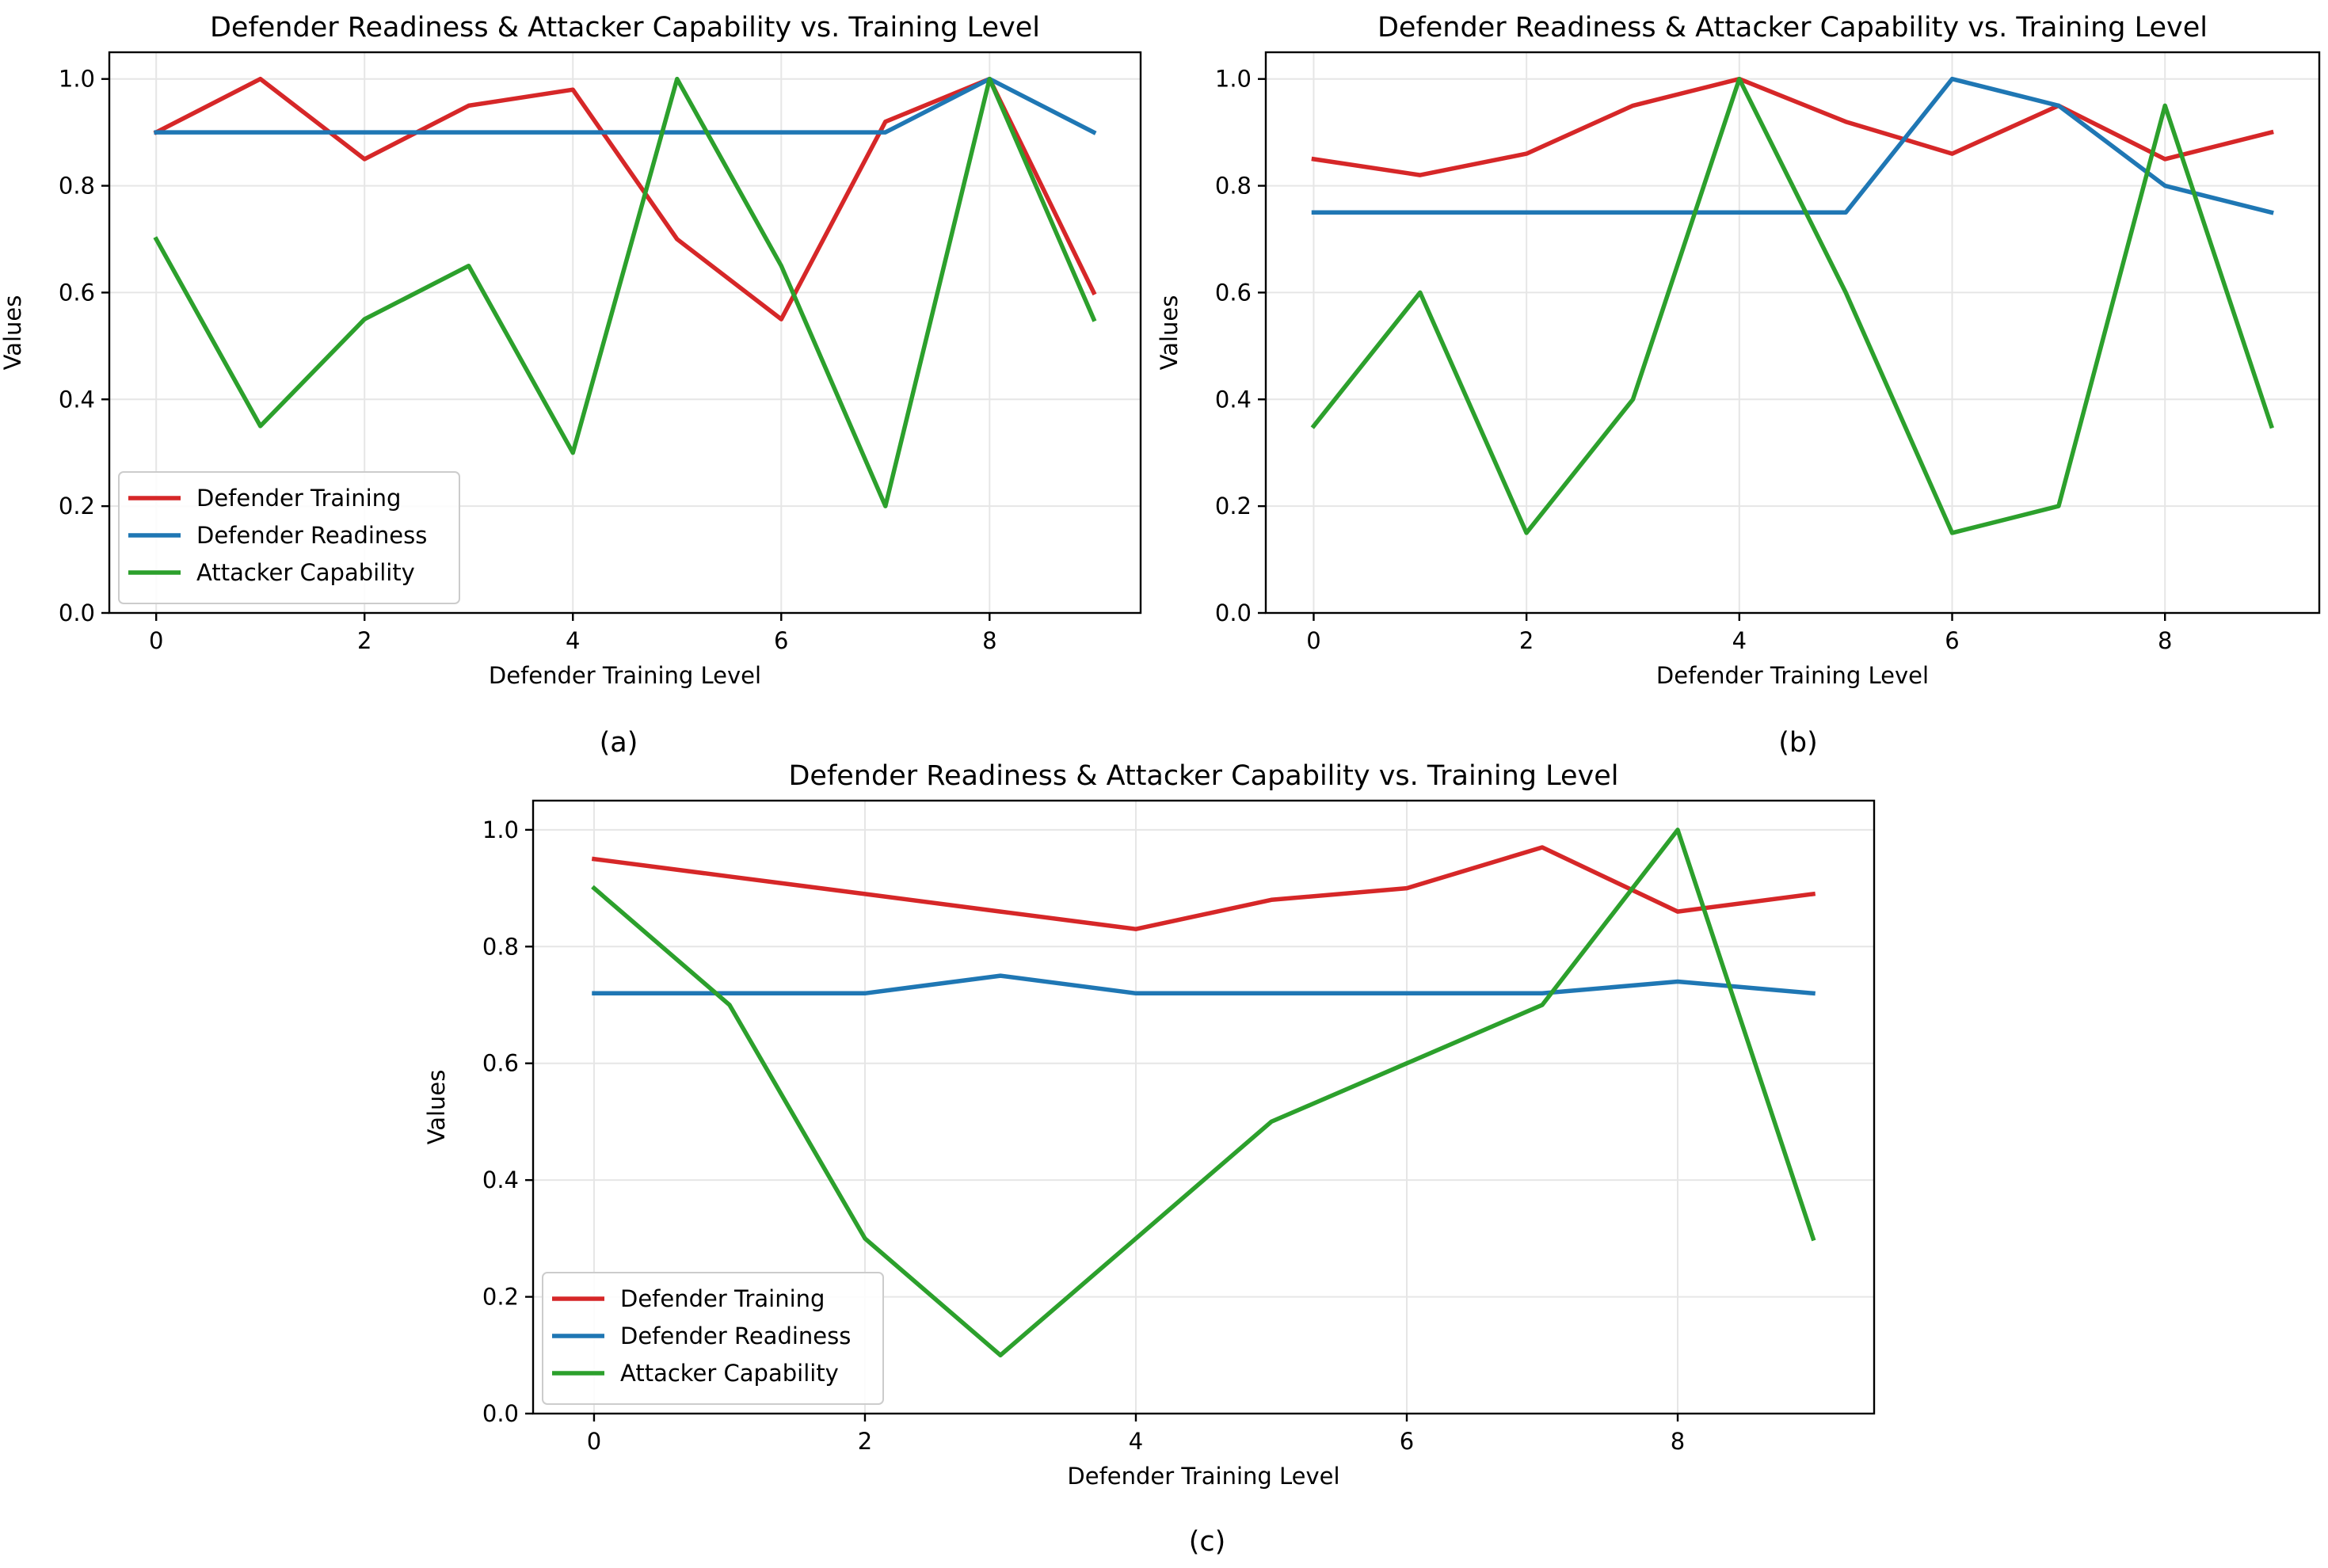  I want to click on panel-caption: (c), so click(1207, 1542).